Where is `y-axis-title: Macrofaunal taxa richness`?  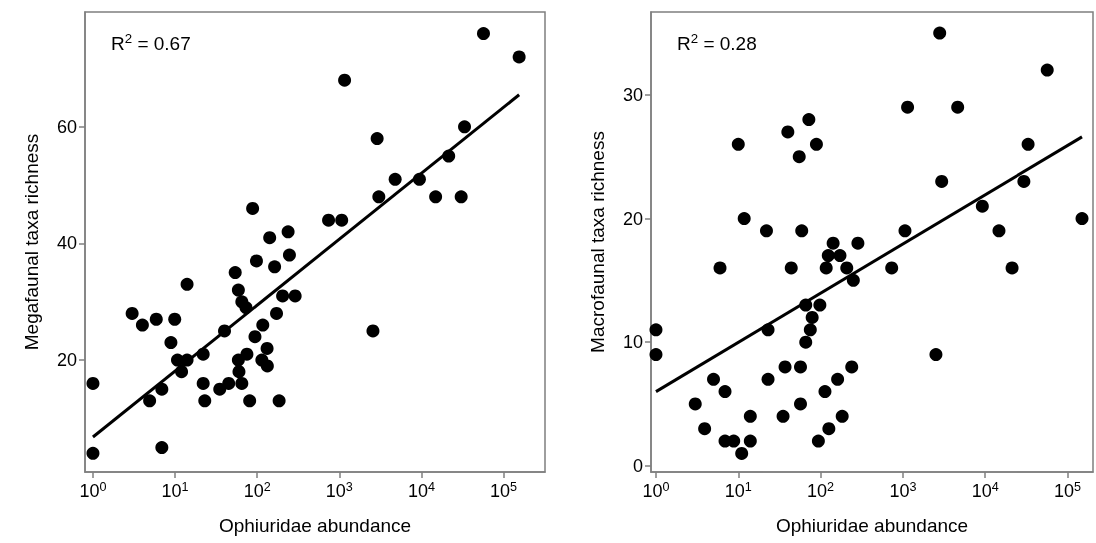
y-axis-title: Macrofaunal taxa richness is located at coordinates (597, 242).